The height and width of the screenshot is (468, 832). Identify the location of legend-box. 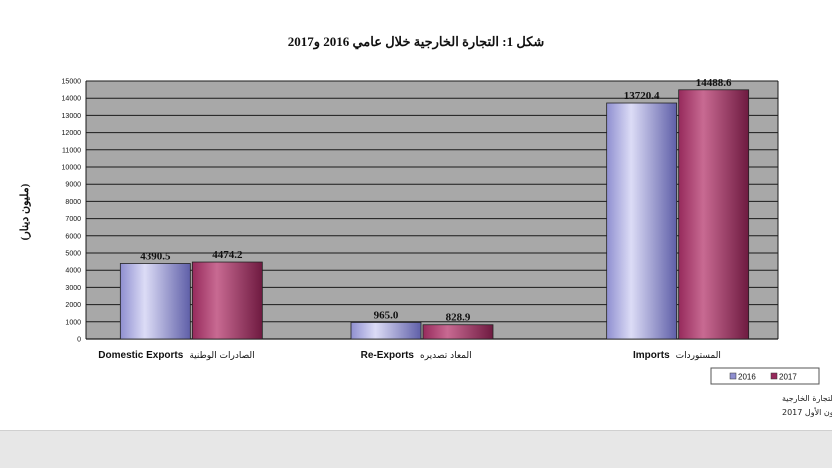
(765, 376).